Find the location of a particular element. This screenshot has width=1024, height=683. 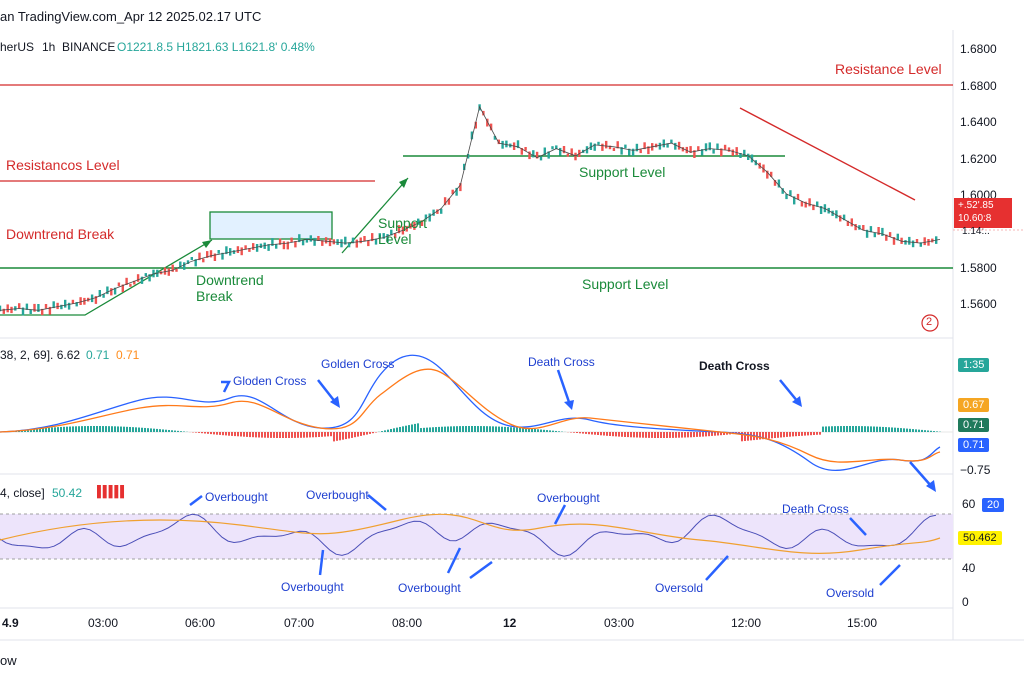

interval-label: 1h is located at coordinates (49, 47).